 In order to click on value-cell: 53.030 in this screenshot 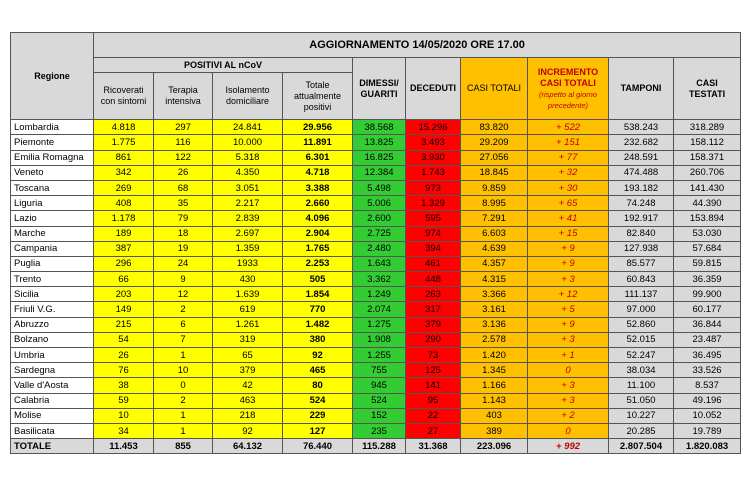, I will do `click(707, 233)`.